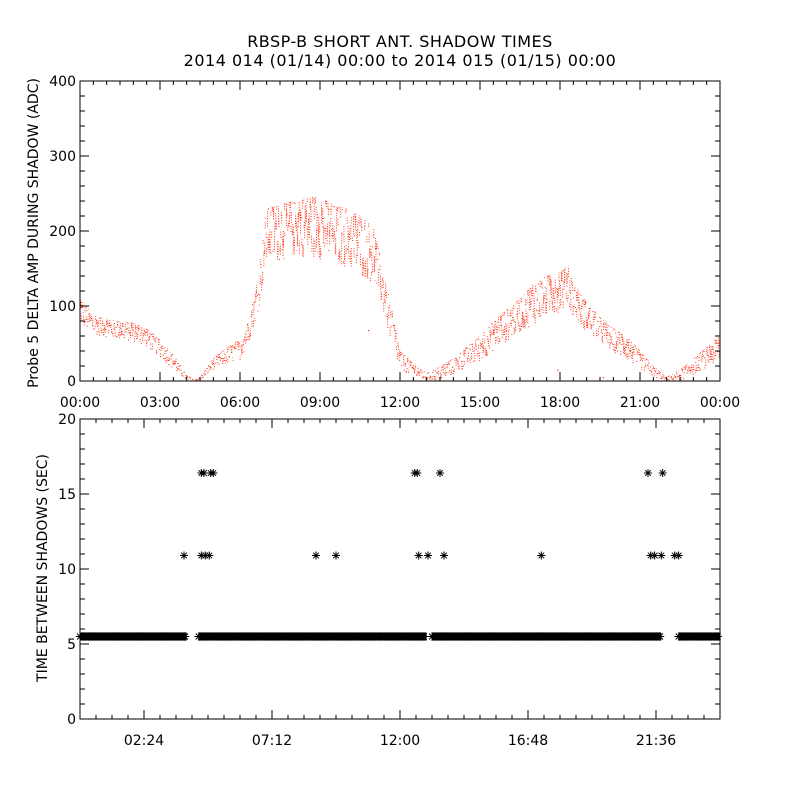 This screenshot has height=800, width=800. I want to click on y-tick-label: 5, so click(71, 645).